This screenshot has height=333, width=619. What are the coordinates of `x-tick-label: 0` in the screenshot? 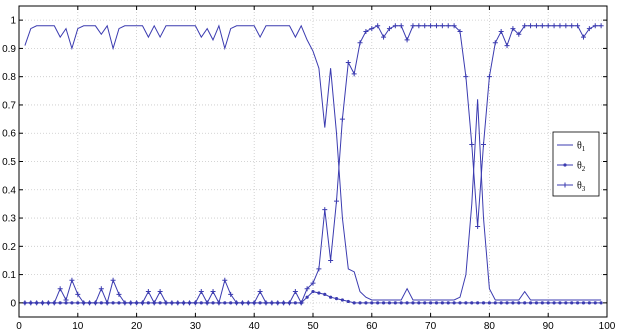 It's located at (19, 326).